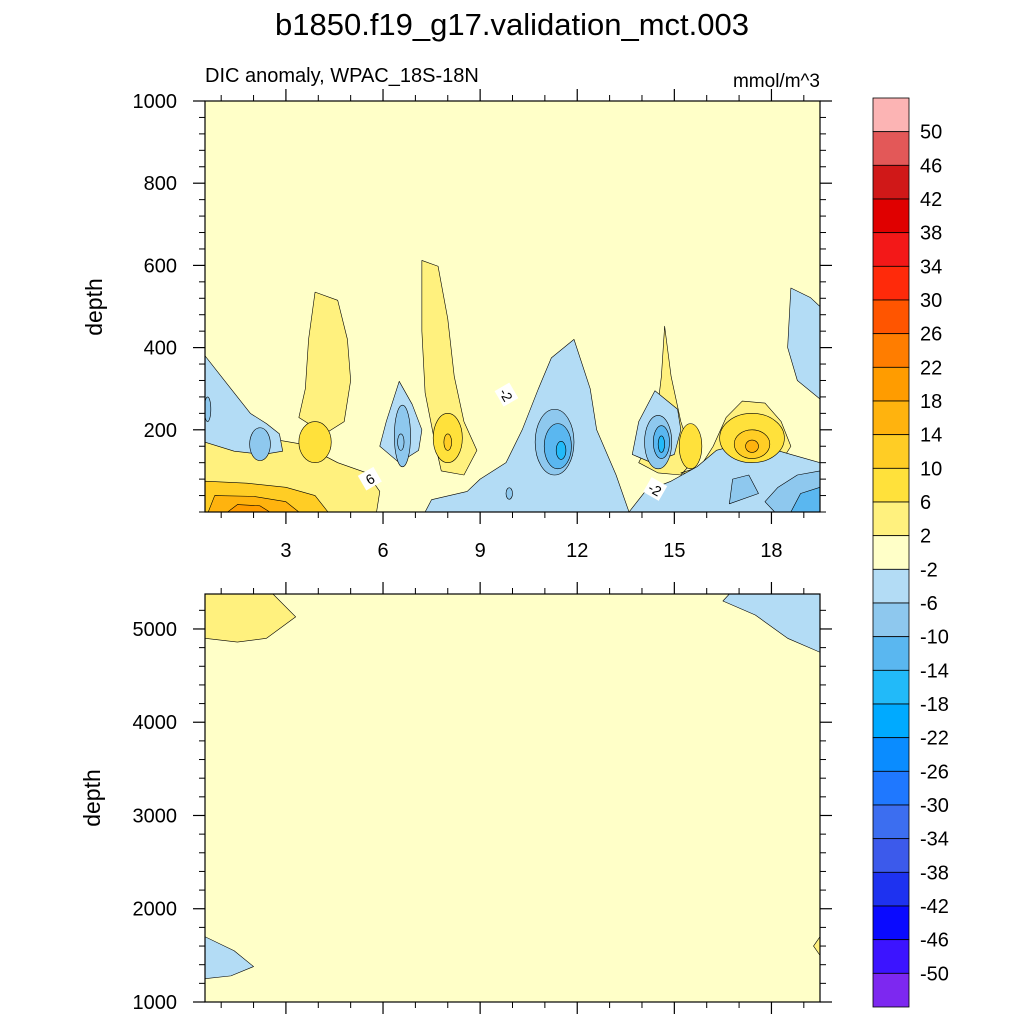  What do you see at coordinates (931, 234) in the screenshot?
I see `colorbar-label: 38` at bounding box center [931, 234].